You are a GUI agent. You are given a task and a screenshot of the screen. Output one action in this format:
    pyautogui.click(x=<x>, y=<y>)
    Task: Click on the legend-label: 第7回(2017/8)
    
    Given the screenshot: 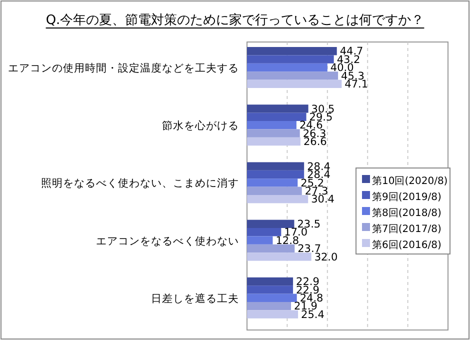 What is the action you would take?
    pyautogui.click(x=407, y=229)
    